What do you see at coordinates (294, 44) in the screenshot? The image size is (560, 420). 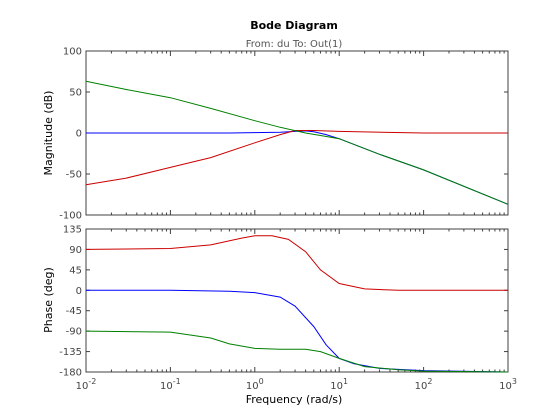 I see `chart-subtitle: From: du To: Out(1)` at bounding box center [294, 44].